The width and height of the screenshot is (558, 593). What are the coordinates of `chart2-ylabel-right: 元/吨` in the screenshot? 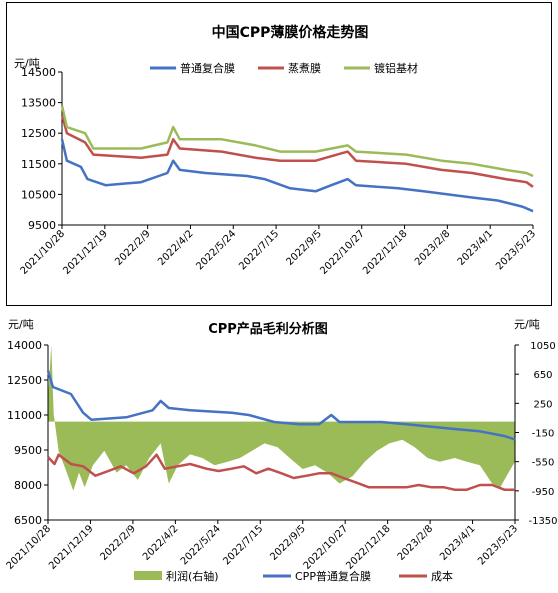 It's located at (527, 324).